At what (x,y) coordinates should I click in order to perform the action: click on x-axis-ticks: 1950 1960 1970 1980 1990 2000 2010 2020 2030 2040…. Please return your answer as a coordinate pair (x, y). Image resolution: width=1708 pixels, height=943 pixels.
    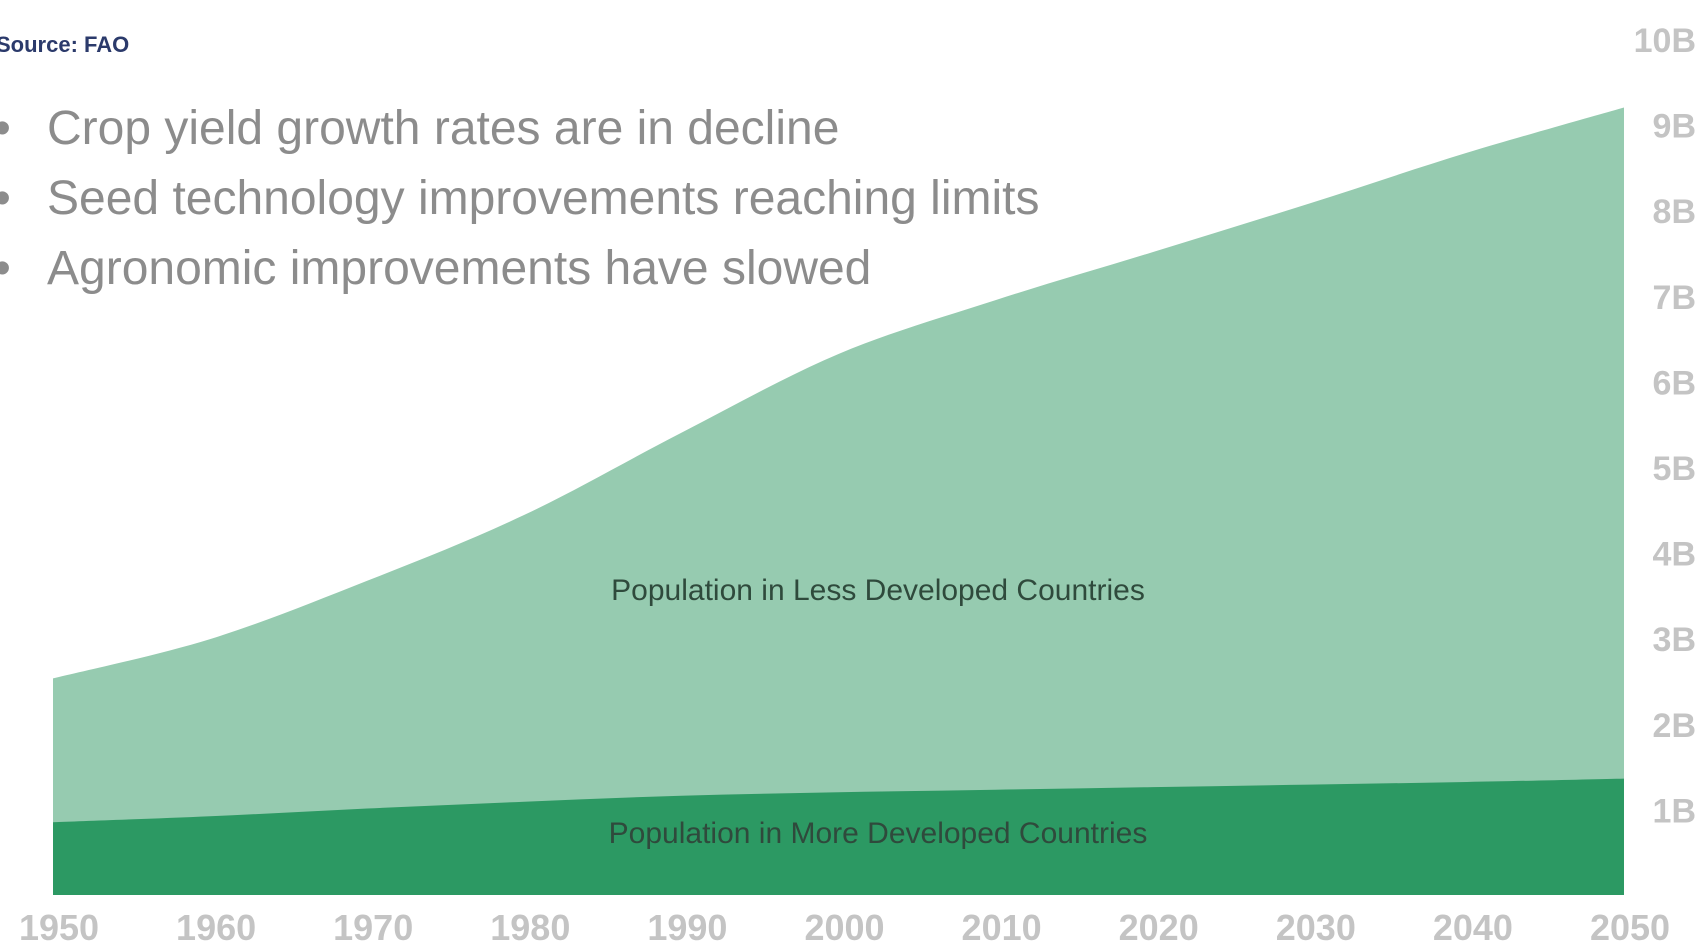
    Looking at the image, I should click on (844, 925).